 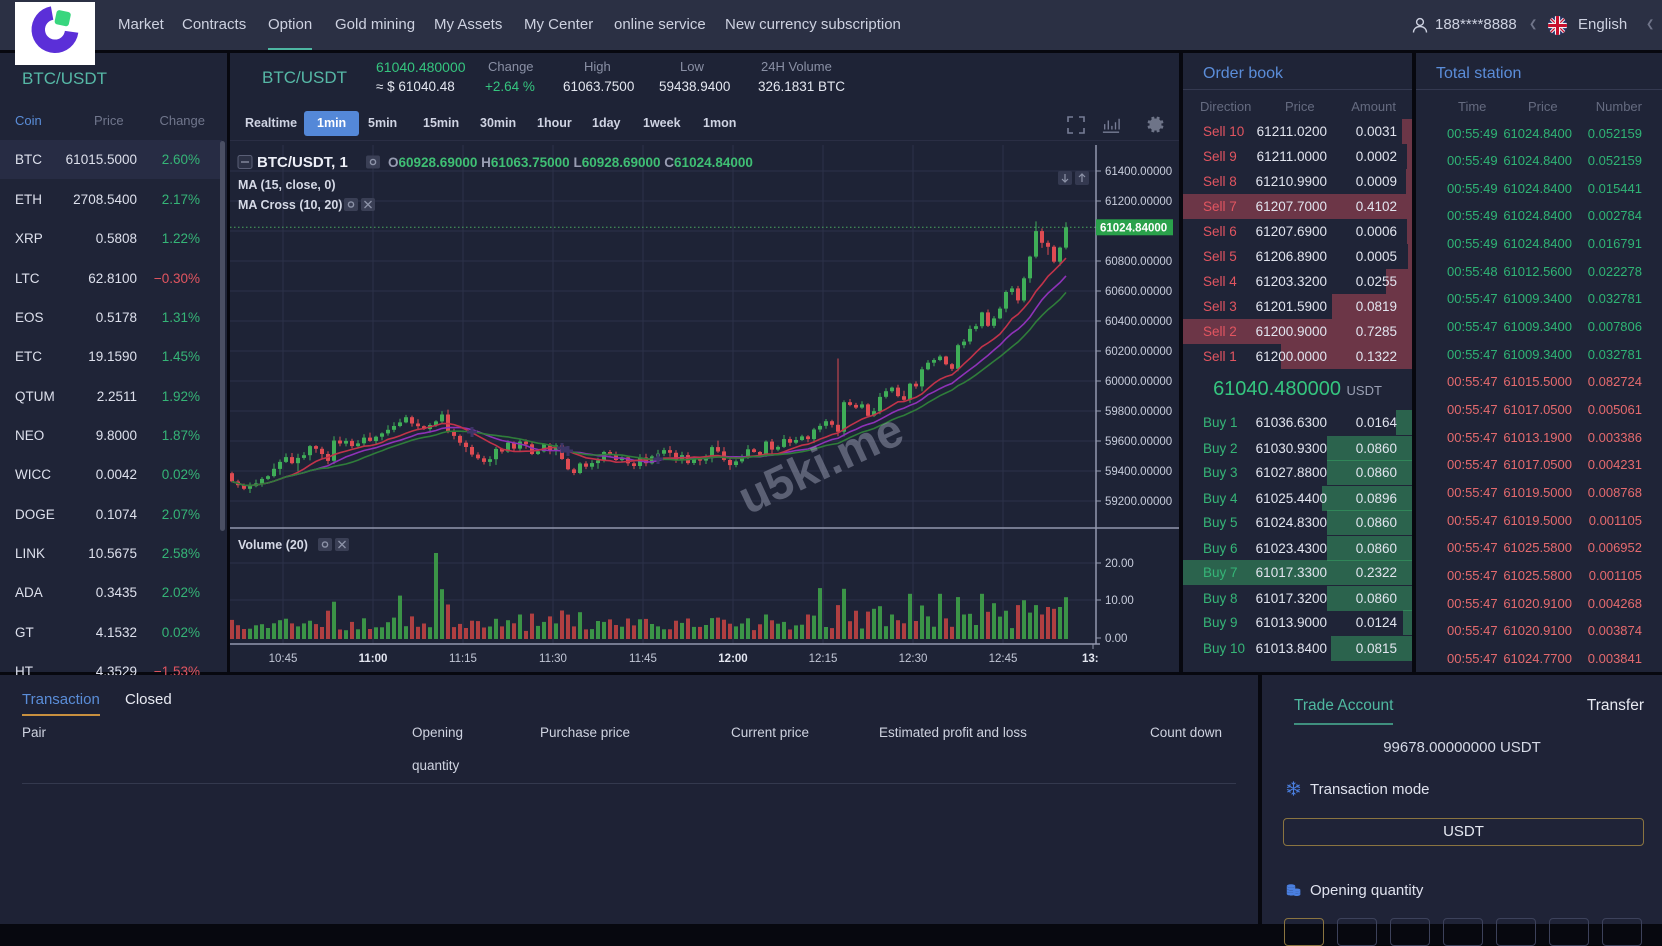 I want to click on svg-text: MA Cross (10, 20), so click(x=290, y=205).